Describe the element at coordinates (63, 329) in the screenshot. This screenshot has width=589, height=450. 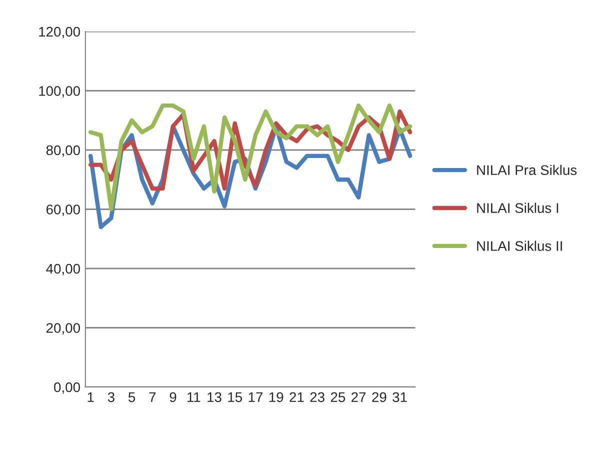
I see `y-tick-label: 20,00` at that location.